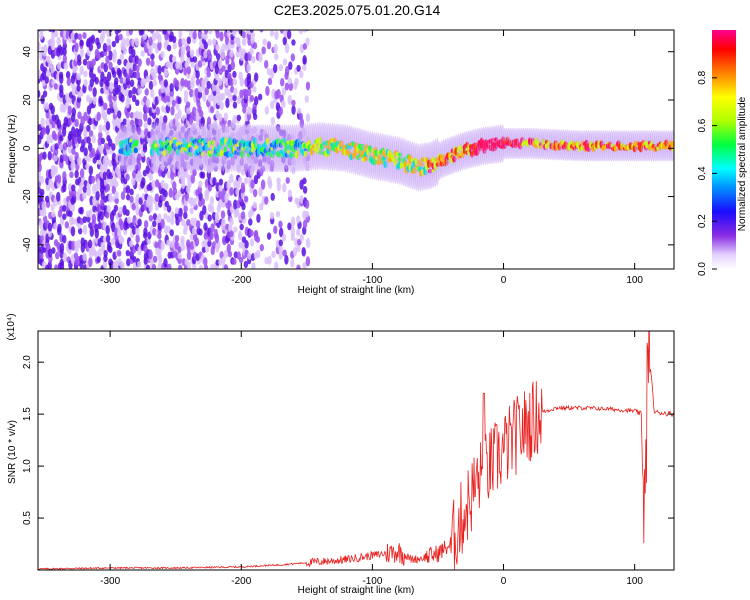  I want to click on snr-y-tick-label: 1.5, so click(27, 414).